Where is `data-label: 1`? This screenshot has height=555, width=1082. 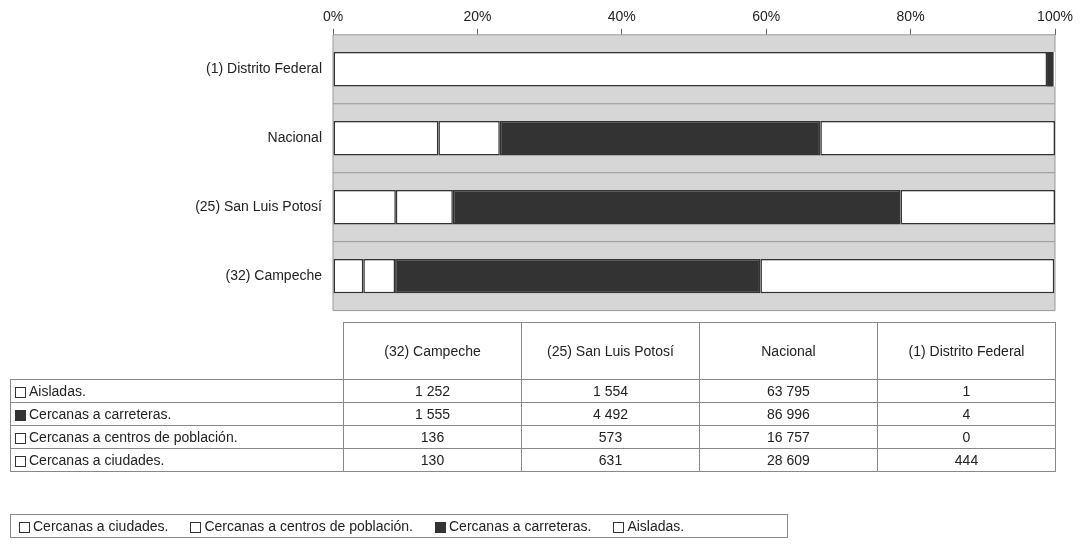
data-label: 1 is located at coordinates (966, 391).